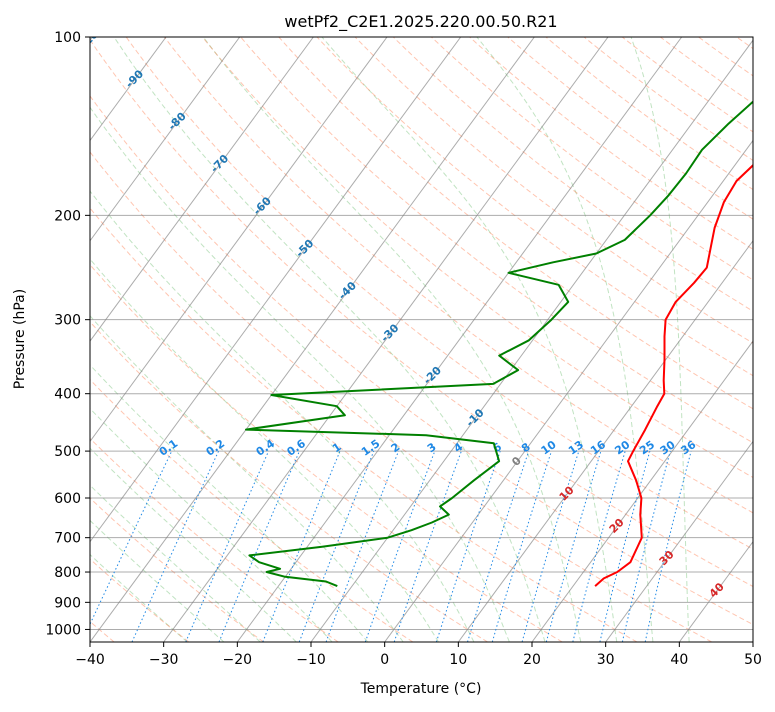 The width and height of the screenshot is (775, 712). Describe the element at coordinates (90, 660) in the screenshot. I see `x-tick-label: −40` at that location.